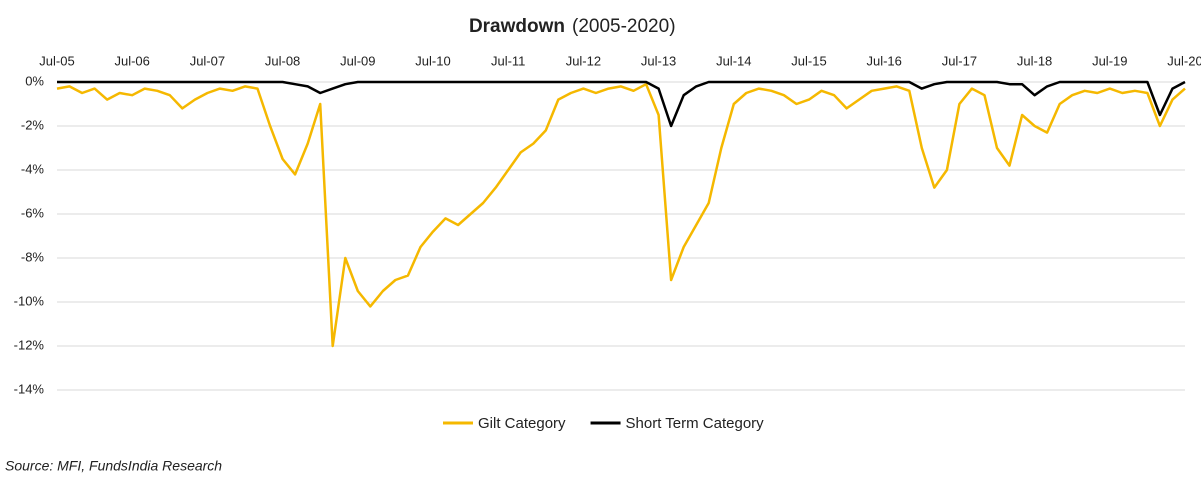 The image size is (1201, 481). Describe the element at coordinates (29, 388) in the screenshot. I see `y-tick-label: -14%` at that location.